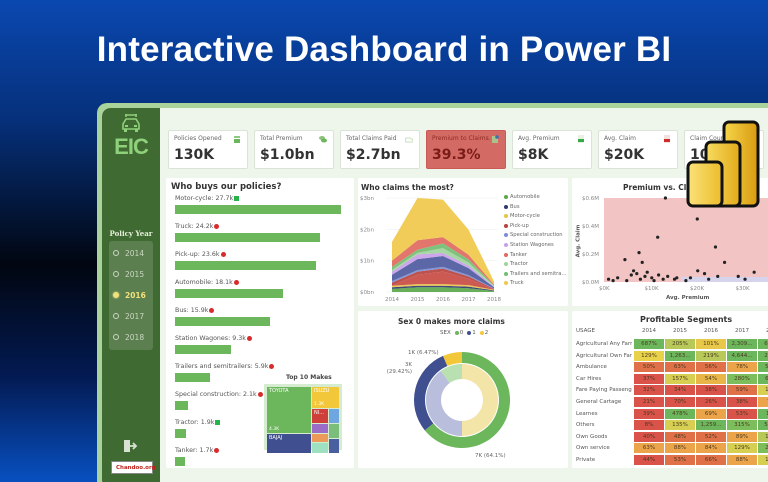 The width and height of the screenshot is (768, 482). Describe the element at coordinates (294, 149) in the screenshot. I see `kpi-total-premium: Total Premium $1.0bn` at that location.